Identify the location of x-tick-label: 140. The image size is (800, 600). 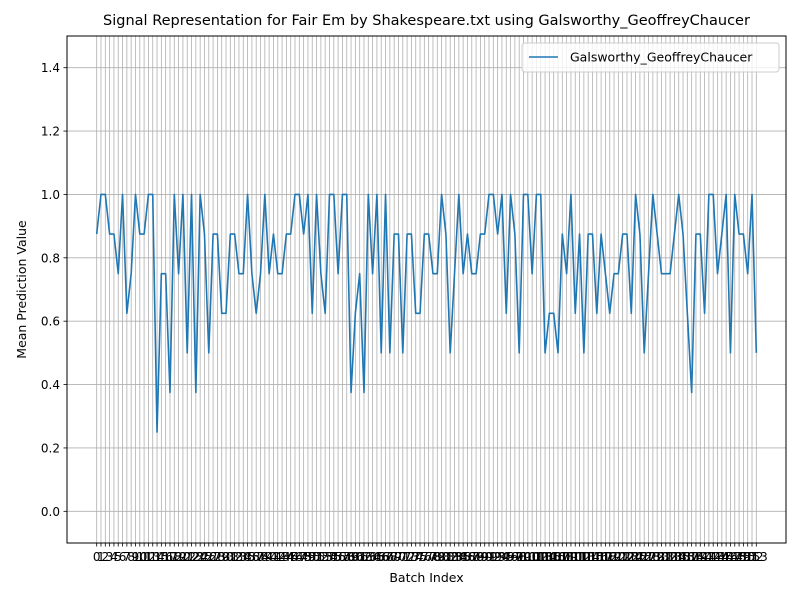
(700, 557).